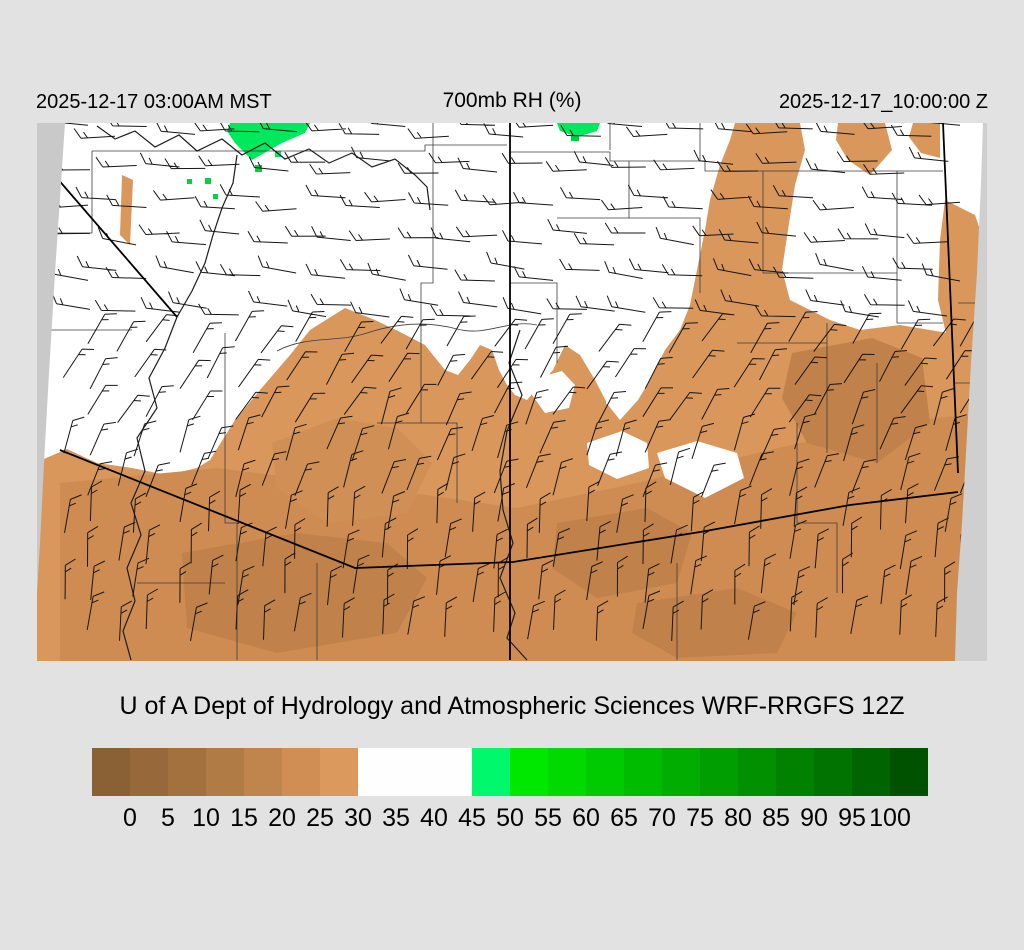 Image resolution: width=1024 pixels, height=950 pixels. I want to click on colorbar-tick-label: 25, so click(320, 818).